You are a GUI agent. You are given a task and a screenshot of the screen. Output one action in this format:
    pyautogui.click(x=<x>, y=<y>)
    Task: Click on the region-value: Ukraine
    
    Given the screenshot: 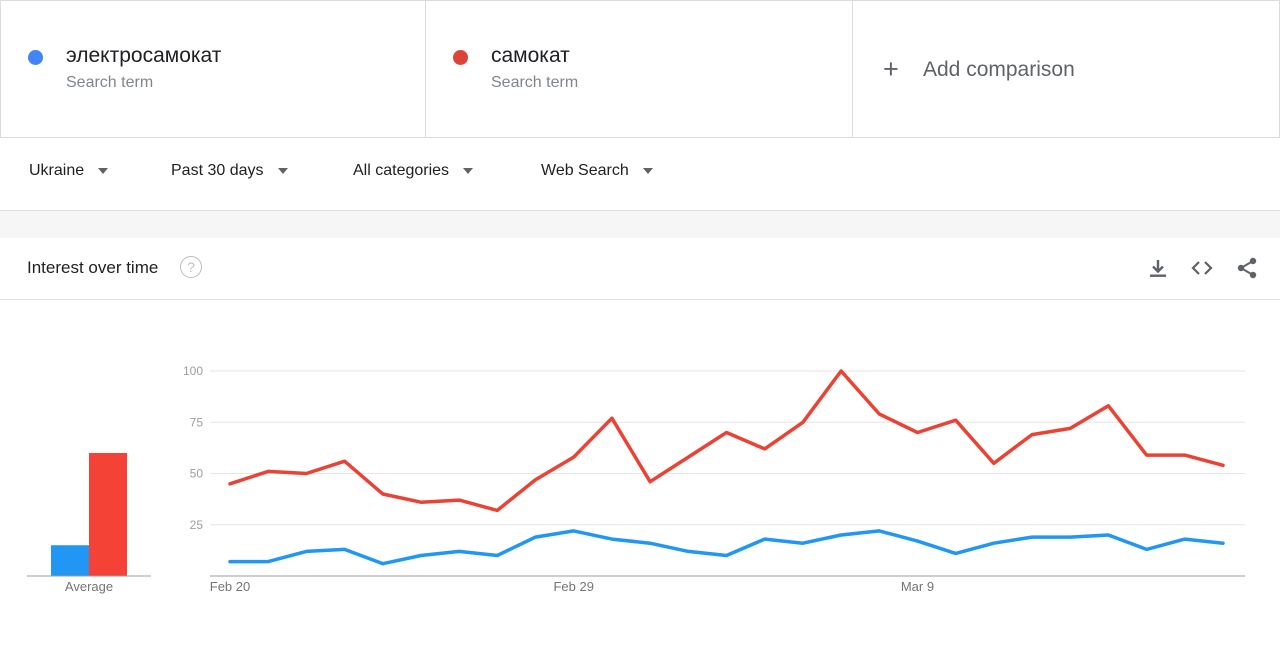 What is the action you would take?
    pyautogui.click(x=57, y=170)
    